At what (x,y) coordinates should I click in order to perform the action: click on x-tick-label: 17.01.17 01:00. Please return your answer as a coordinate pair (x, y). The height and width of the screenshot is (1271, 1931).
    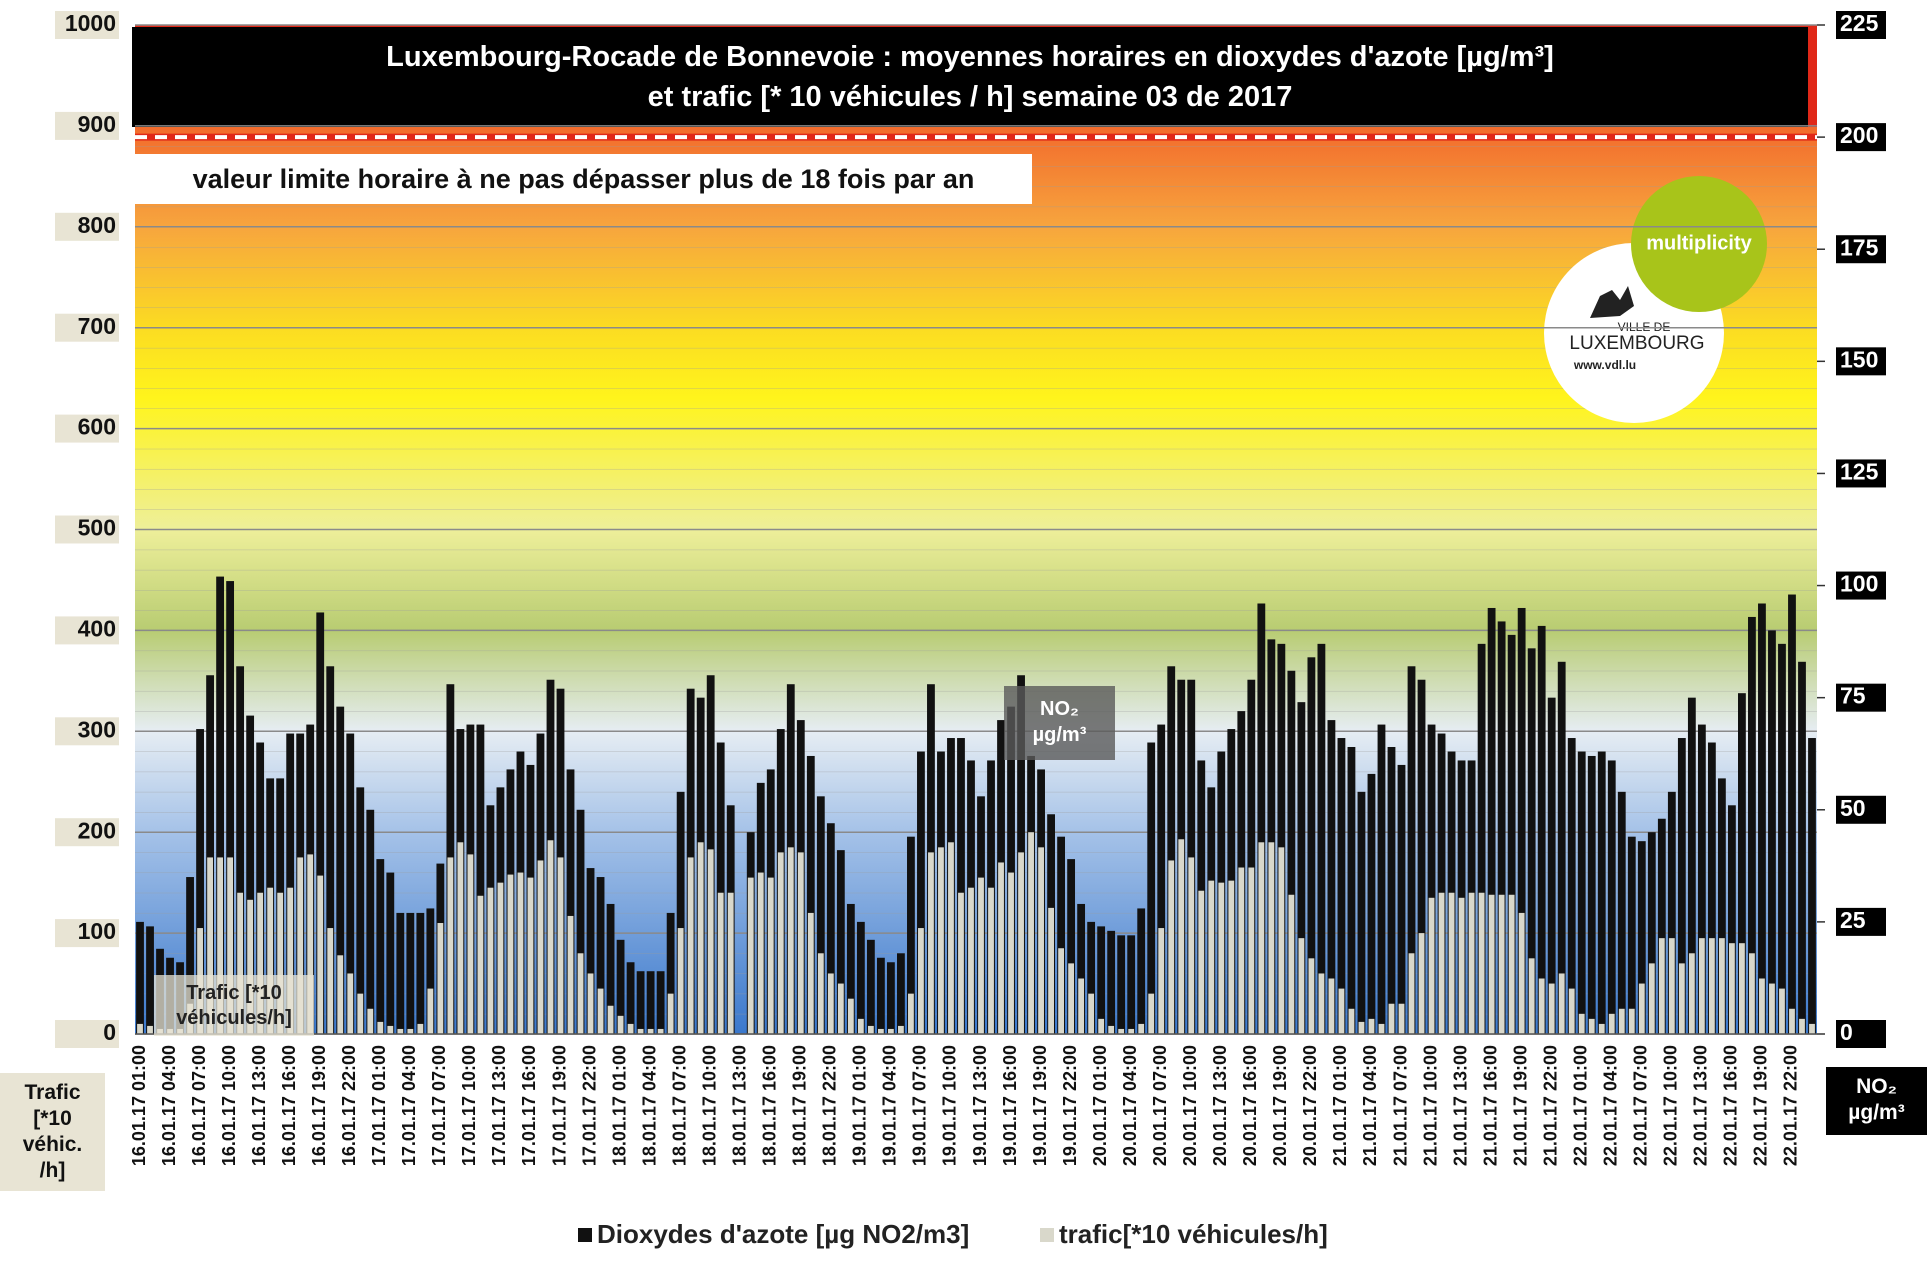
    Looking at the image, I should click on (379, 1105).